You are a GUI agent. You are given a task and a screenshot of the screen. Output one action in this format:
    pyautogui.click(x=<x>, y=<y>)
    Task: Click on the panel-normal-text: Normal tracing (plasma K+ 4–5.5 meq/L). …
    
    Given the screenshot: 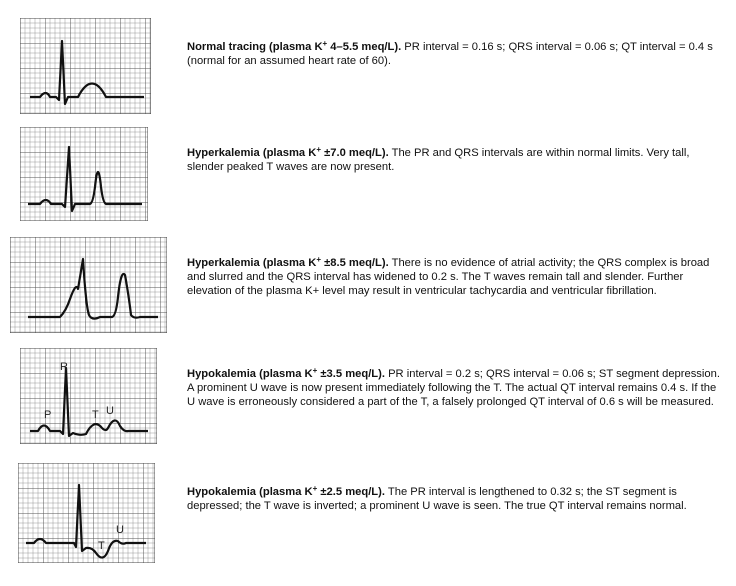 What is the action you would take?
    pyautogui.click(x=450, y=53)
    